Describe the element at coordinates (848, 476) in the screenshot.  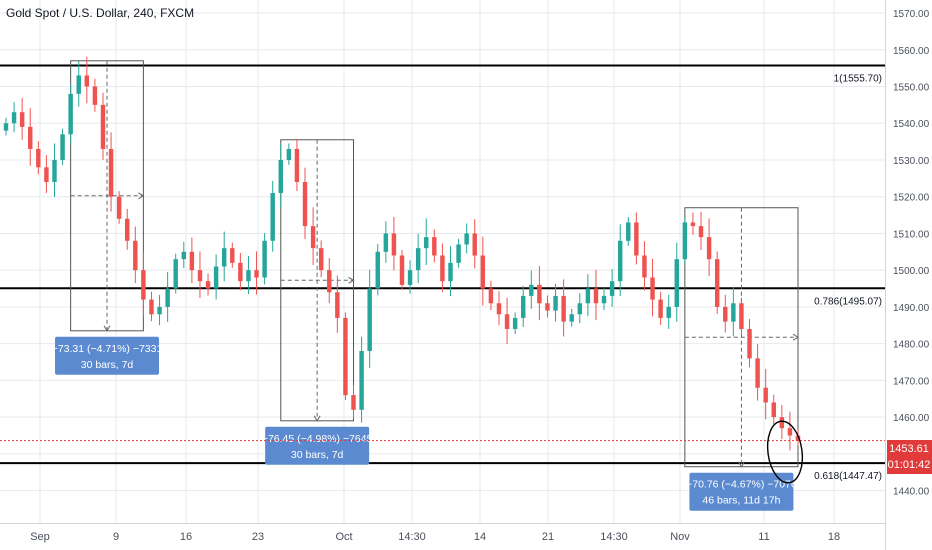
I see `fib-level-label: 0.618(1447.47)` at that location.